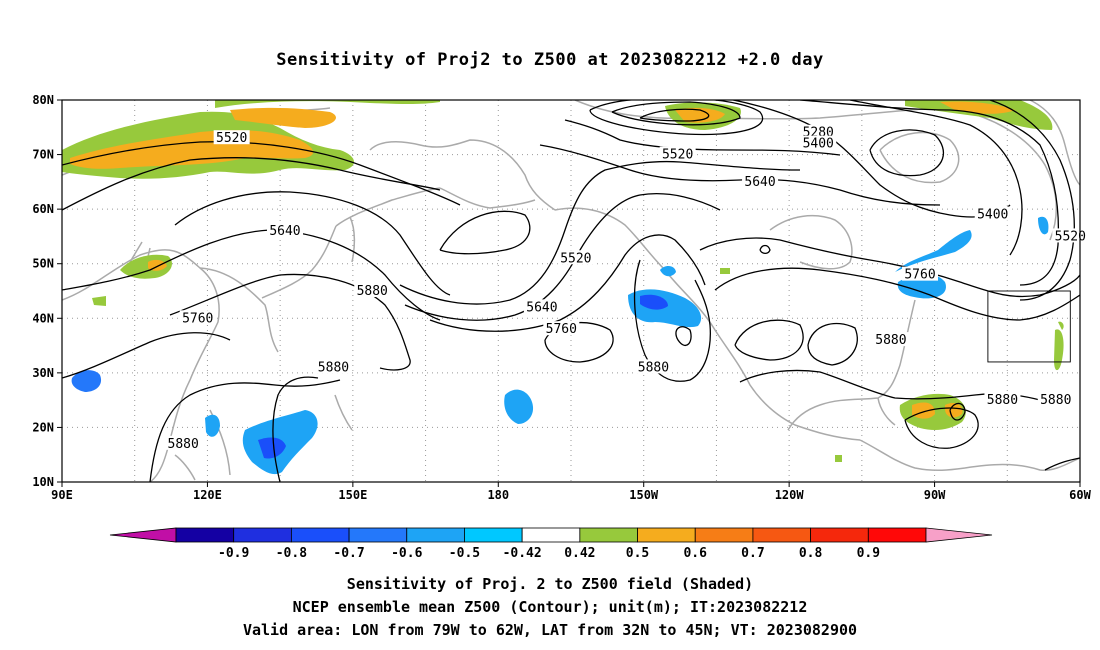 Image resolution: width=1100 pixels, height=650 pixels. What do you see at coordinates (43, 482) in the screenshot?
I see `lat-tick-label: 10N` at bounding box center [43, 482].